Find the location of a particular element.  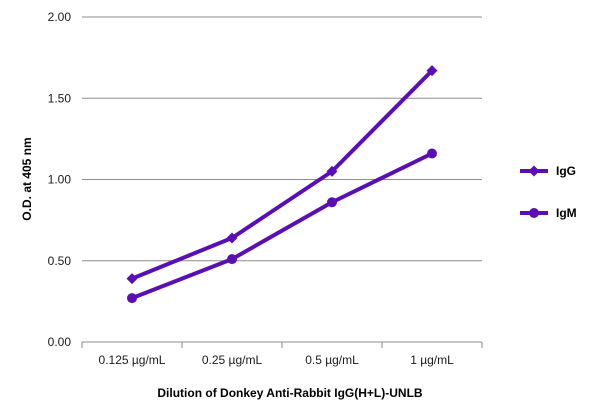

y-tick-label: 1.50 is located at coordinates (60, 98).